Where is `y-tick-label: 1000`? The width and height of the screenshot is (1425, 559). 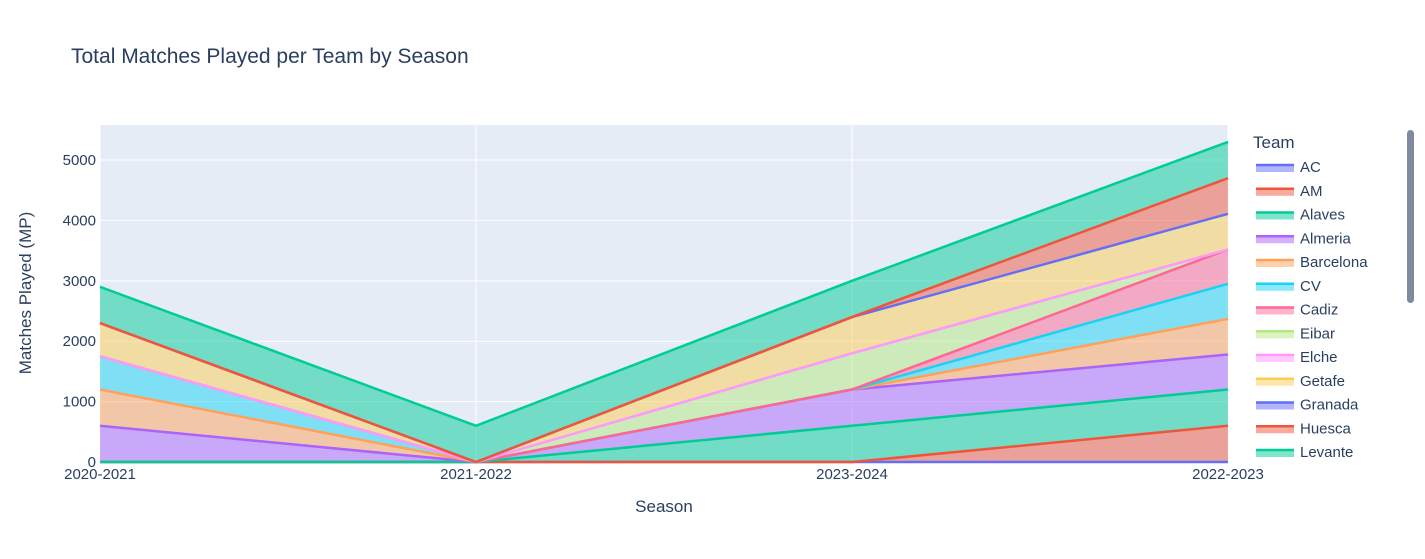 y-tick-label: 1000 is located at coordinates (79, 402).